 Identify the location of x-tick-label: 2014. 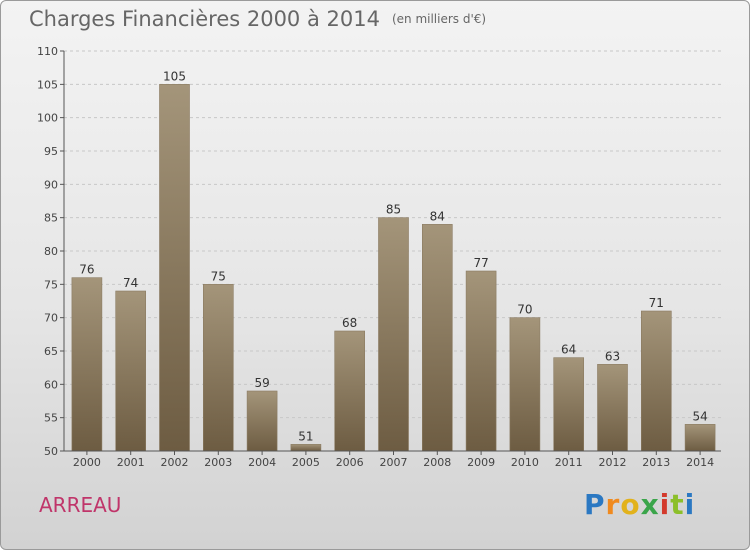
(700, 462).